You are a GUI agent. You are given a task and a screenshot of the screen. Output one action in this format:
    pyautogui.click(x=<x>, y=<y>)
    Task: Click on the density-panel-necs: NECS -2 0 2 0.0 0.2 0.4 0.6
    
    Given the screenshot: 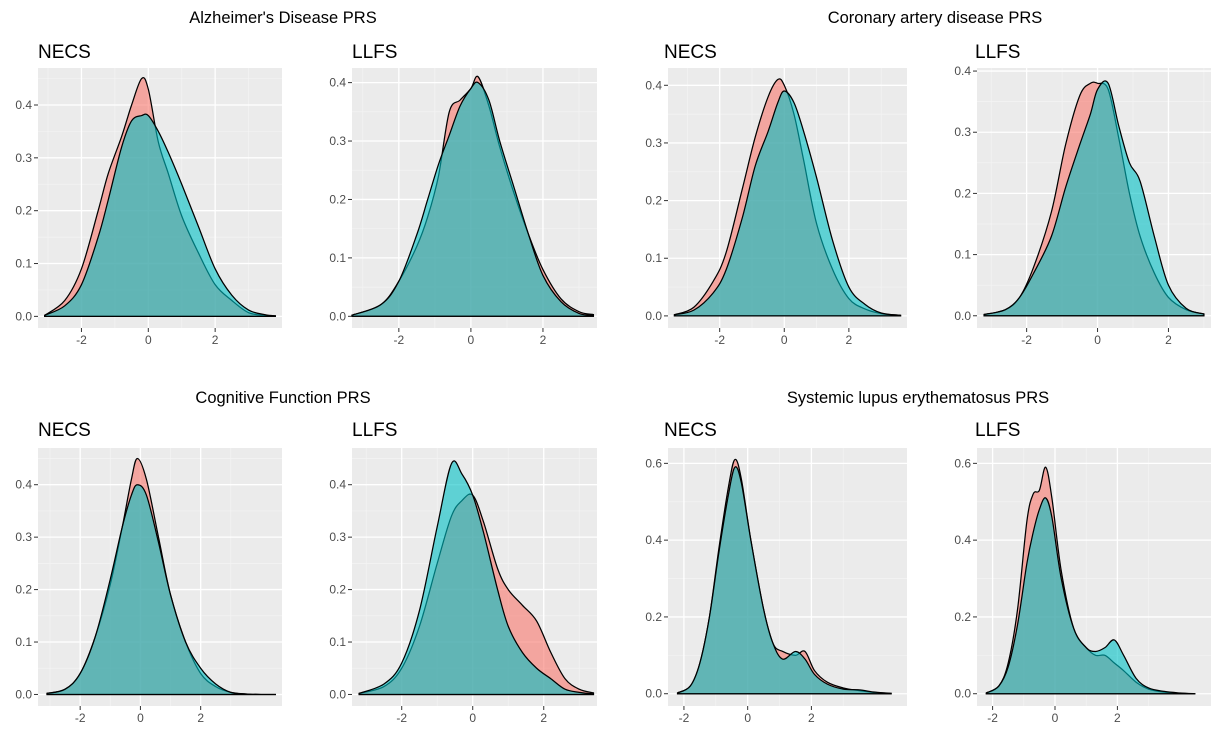 What is the action you would take?
    pyautogui.click(x=776, y=572)
    